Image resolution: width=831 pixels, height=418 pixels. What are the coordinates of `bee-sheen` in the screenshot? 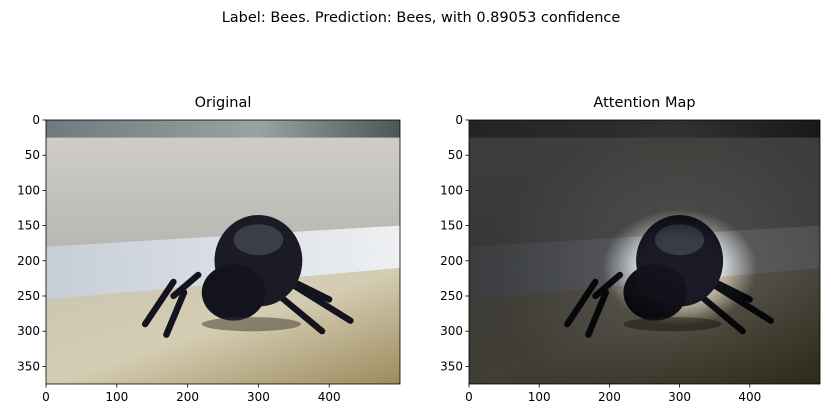 It's located at (258, 240).